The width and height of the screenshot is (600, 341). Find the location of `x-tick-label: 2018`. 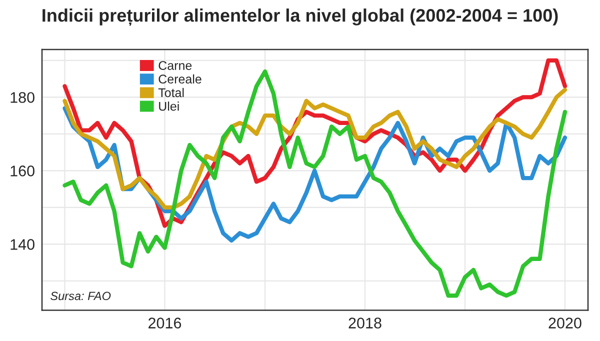

x-tick-label: 2018 is located at coordinates (365, 323).